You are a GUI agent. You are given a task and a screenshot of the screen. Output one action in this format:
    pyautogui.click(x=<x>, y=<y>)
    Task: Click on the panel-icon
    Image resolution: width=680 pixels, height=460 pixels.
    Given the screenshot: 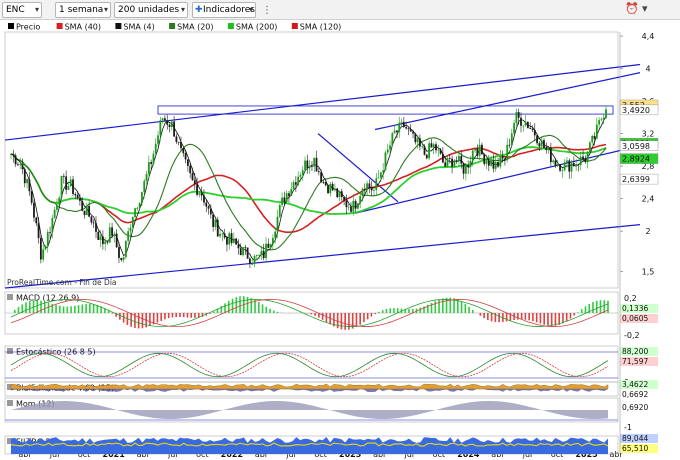 What is the action you would take?
    pyautogui.click(x=10, y=403)
    